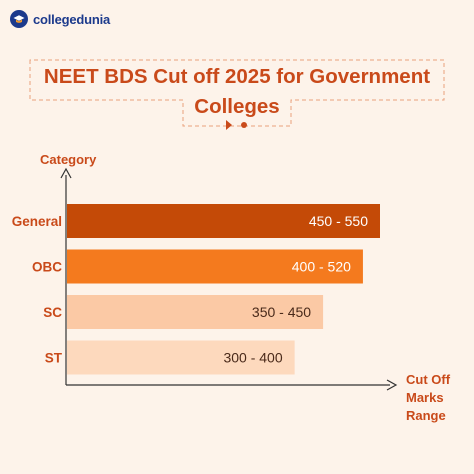 The image size is (474, 474). What do you see at coordinates (252, 358) in the screenshot?
I see `bar-value-label-st: 300 - 400` at bounding box center [252, 358].